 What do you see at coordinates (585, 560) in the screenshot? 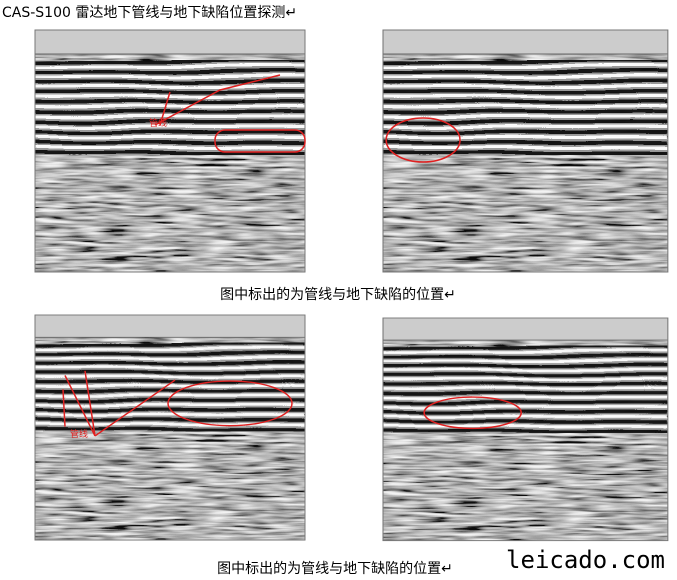
I see `watermark: leicado.com` at bounding box center [585, 560].